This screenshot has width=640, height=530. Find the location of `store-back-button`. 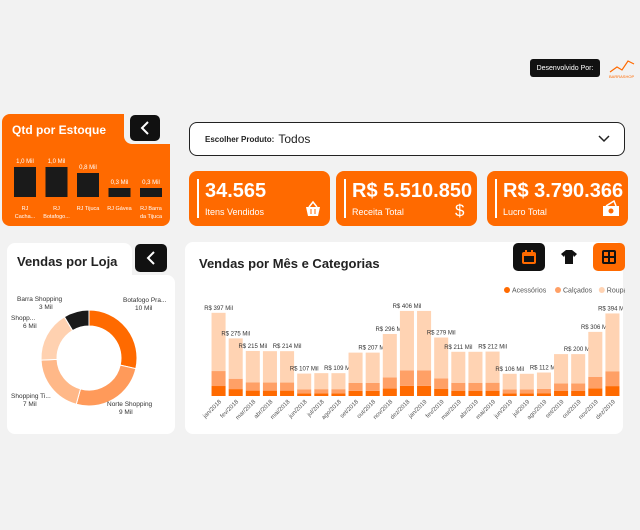

store-back-button is located at coordinates (151, 258).